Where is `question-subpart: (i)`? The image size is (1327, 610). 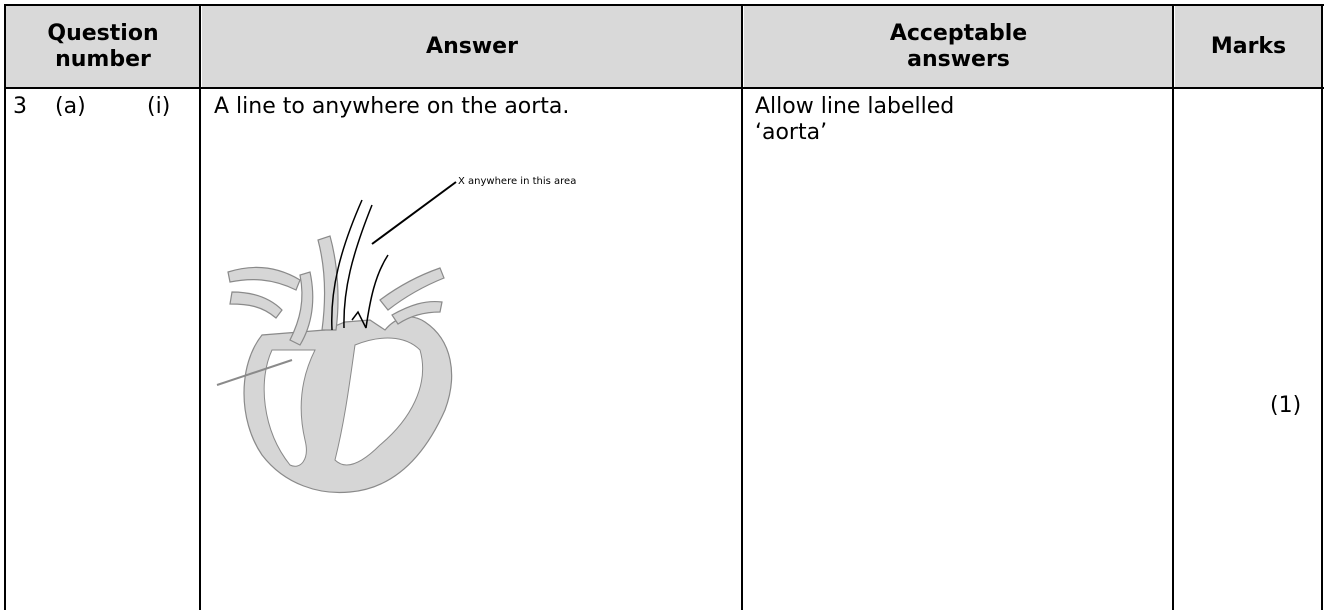 question-subpart: (i) is located at coordinates (159, 106).